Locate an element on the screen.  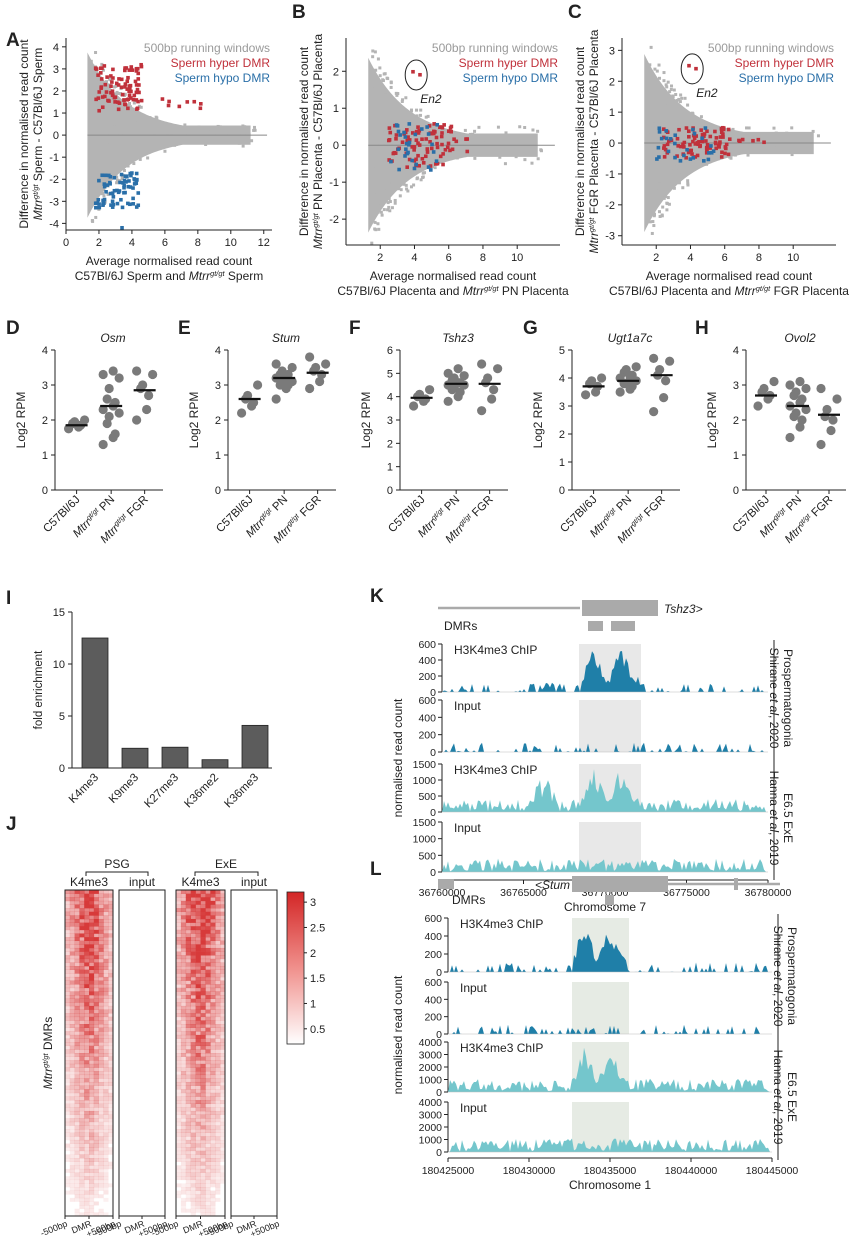
plot-title: Tshz3 is located at coordinates (458, 338).